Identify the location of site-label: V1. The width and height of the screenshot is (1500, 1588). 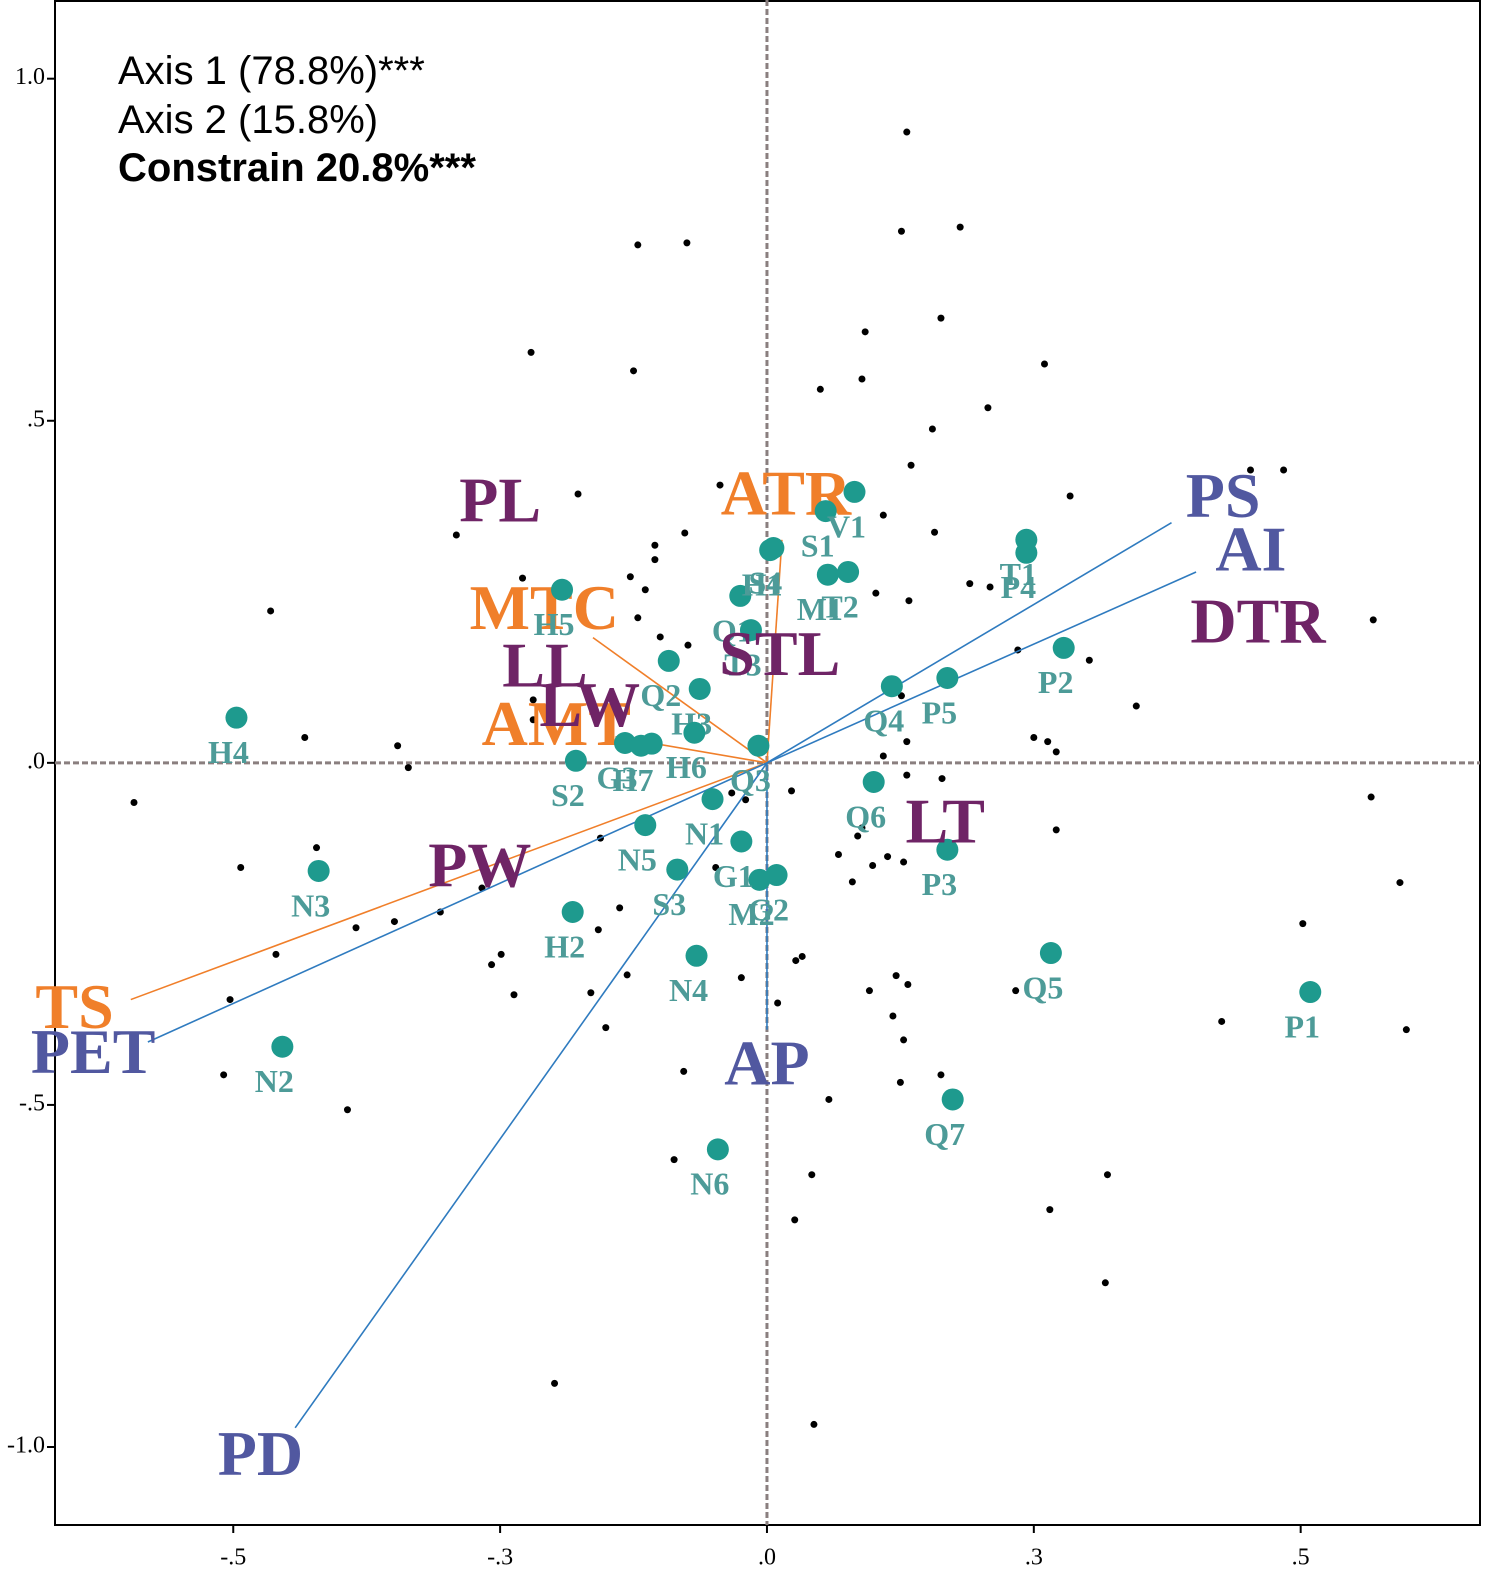
(846, 526).